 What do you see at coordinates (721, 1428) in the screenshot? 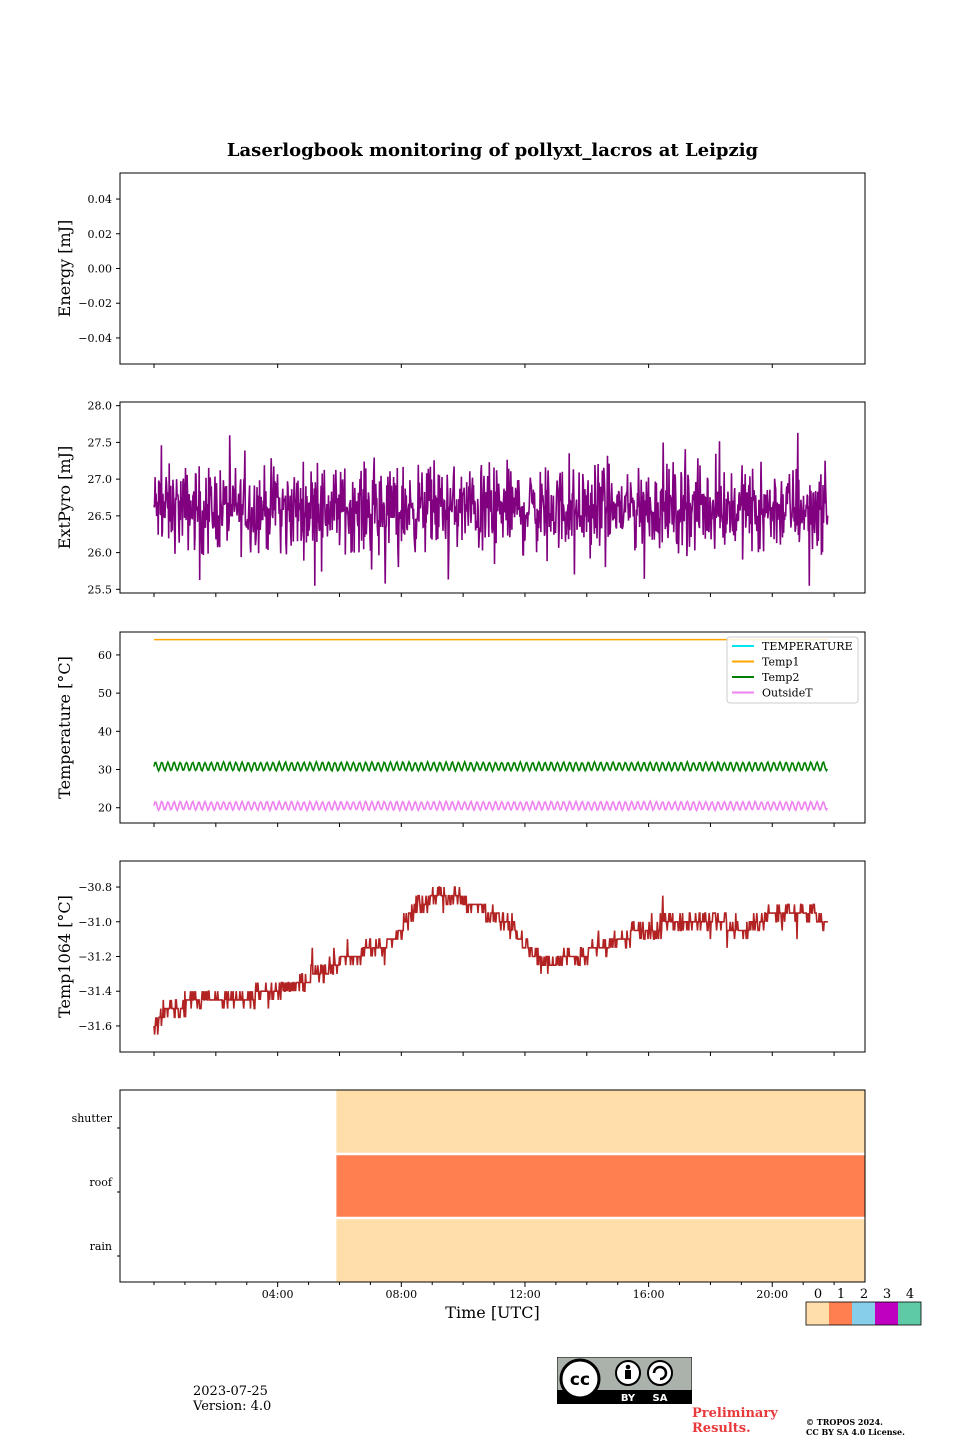
I see `preliminary-line2: Results.` at bounding box center [721, 1428].